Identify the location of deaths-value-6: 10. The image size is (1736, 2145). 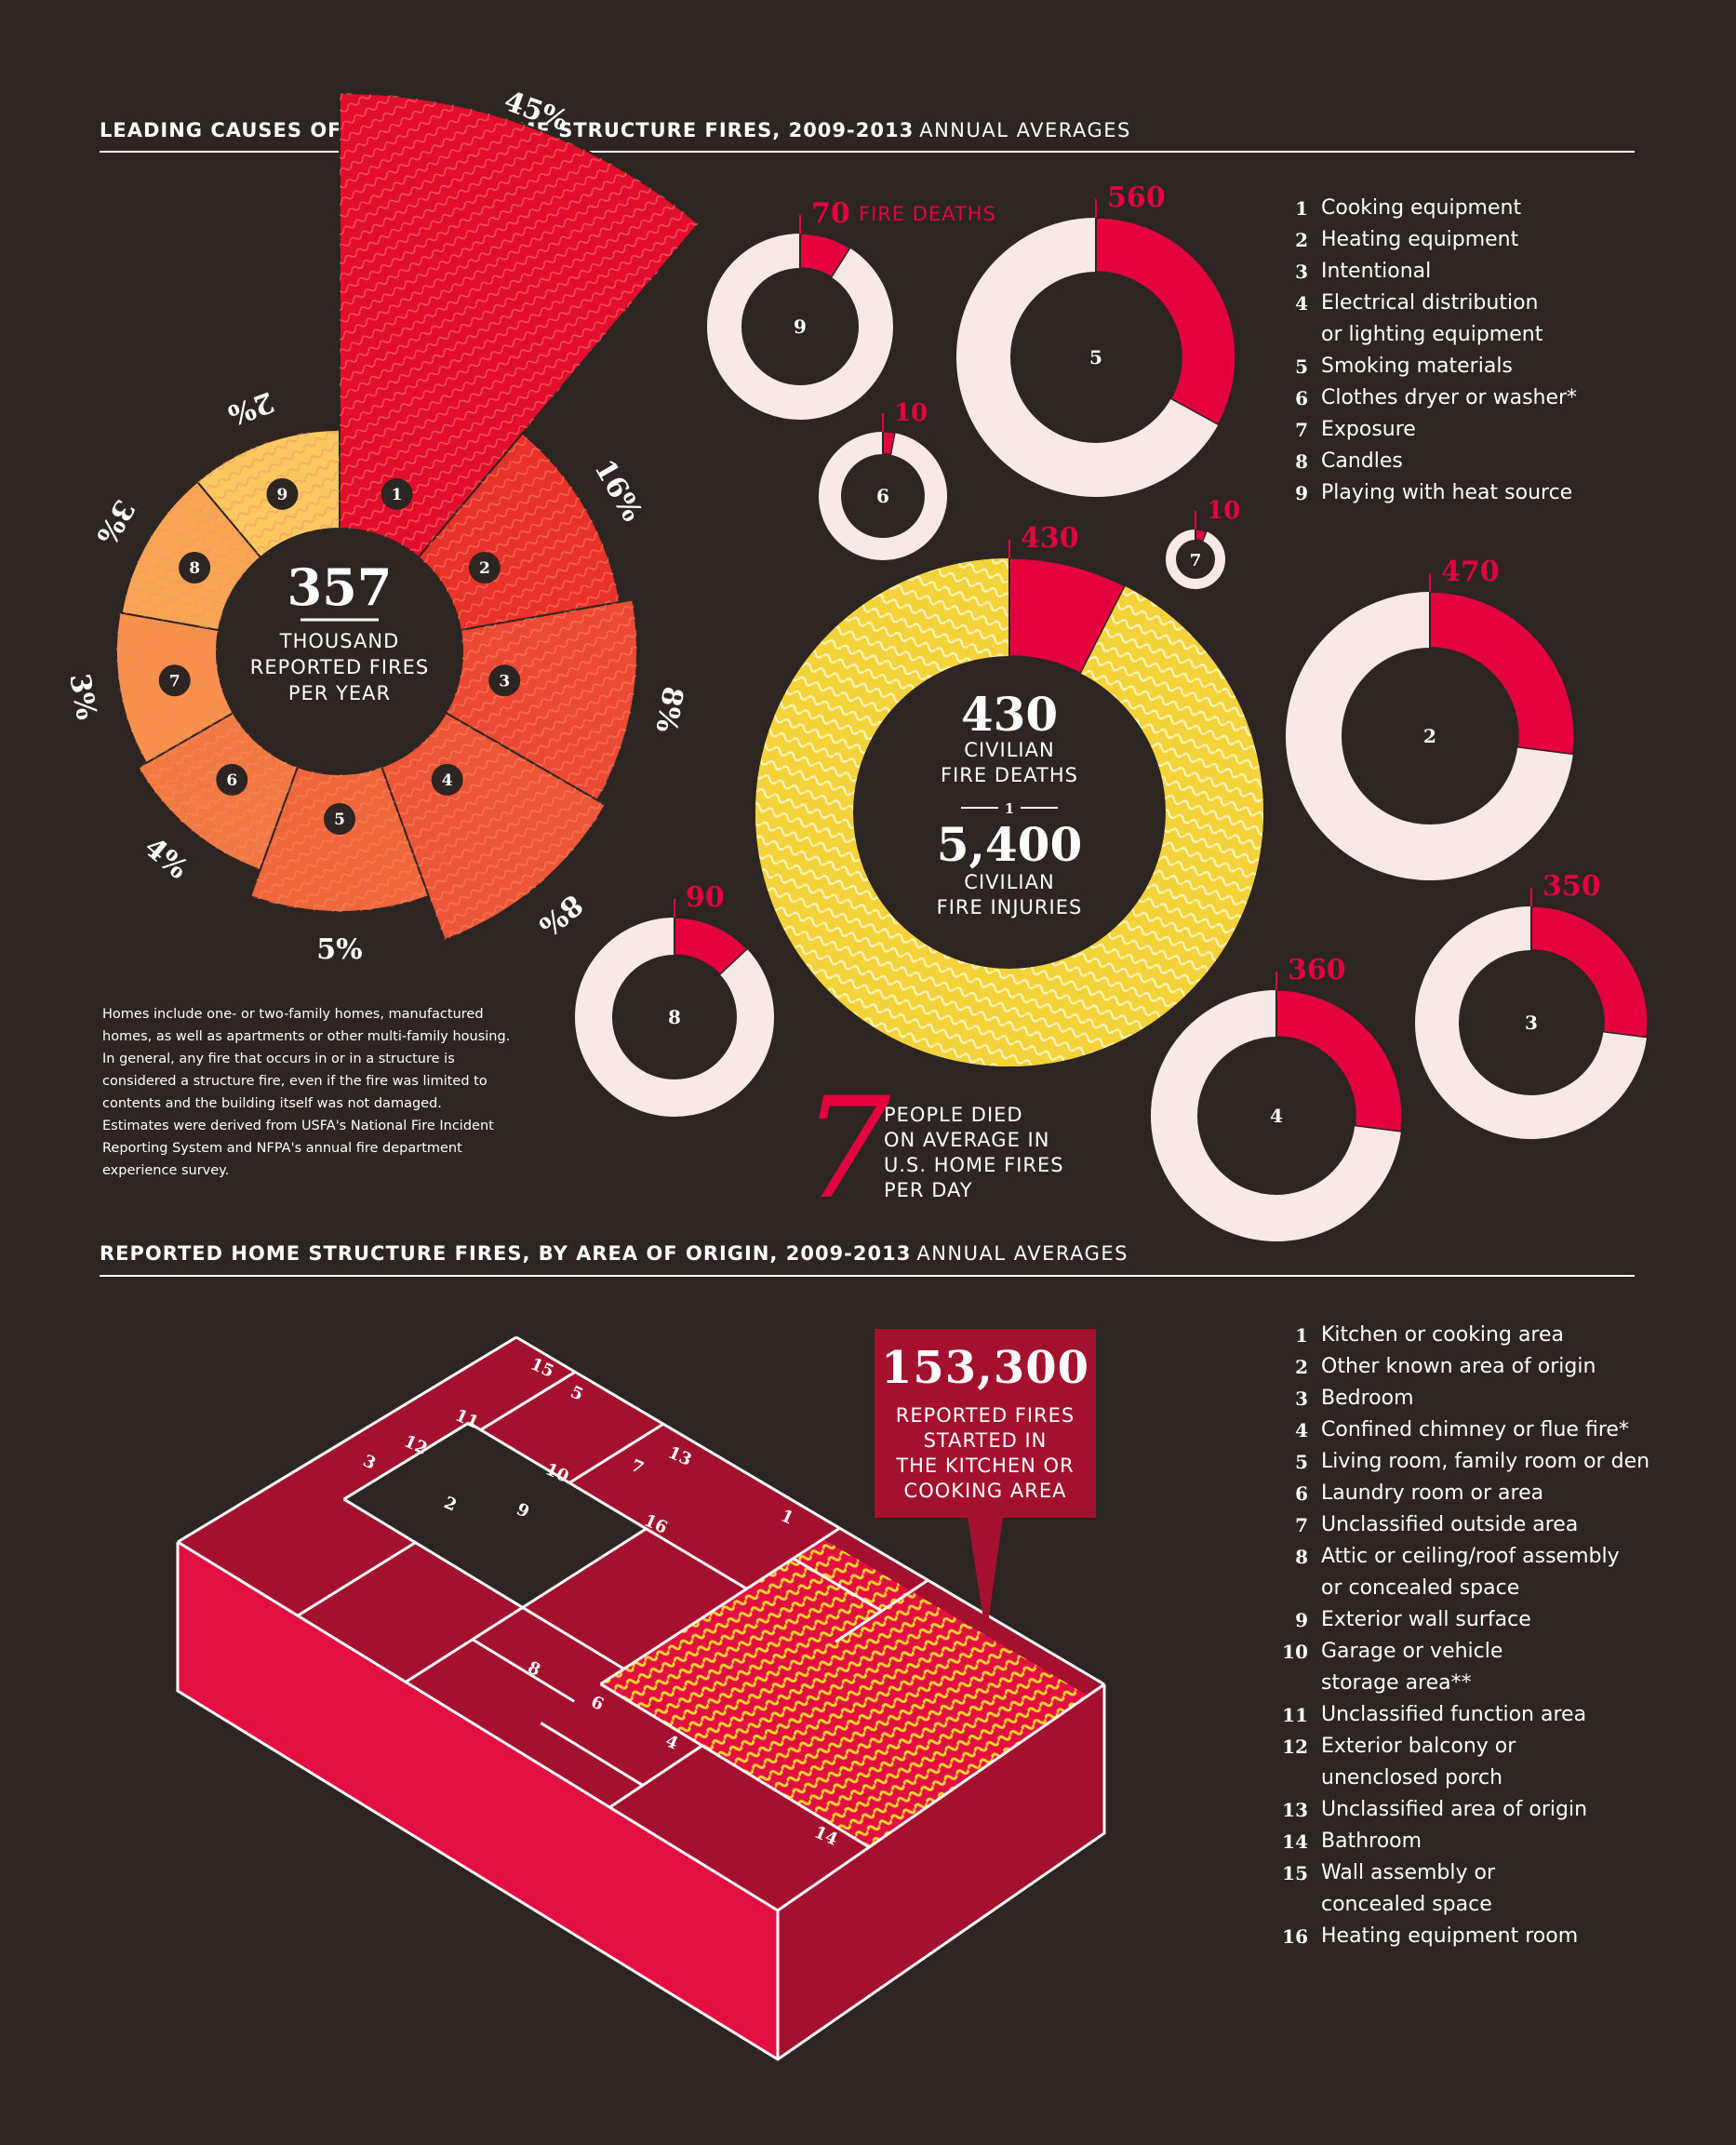
(911, 413).